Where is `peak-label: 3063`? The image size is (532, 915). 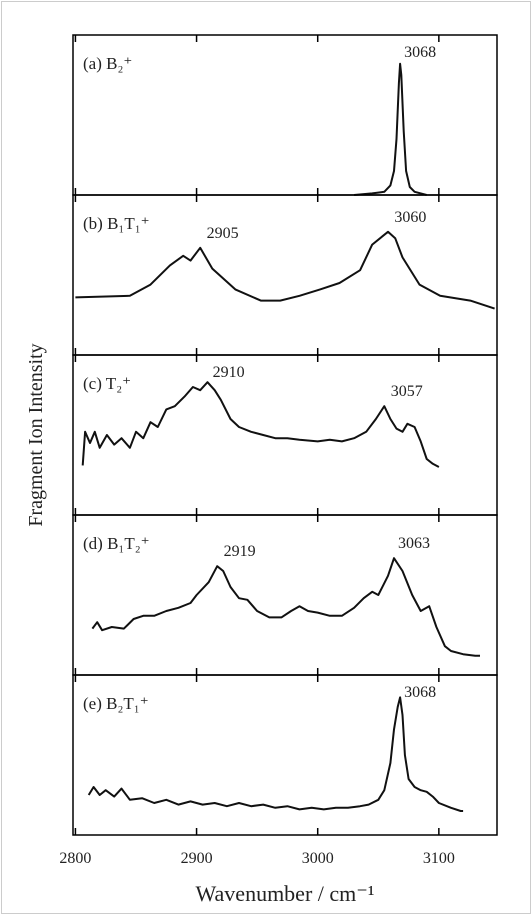
peak-label: 3063 is located at coordinates (414, 543).